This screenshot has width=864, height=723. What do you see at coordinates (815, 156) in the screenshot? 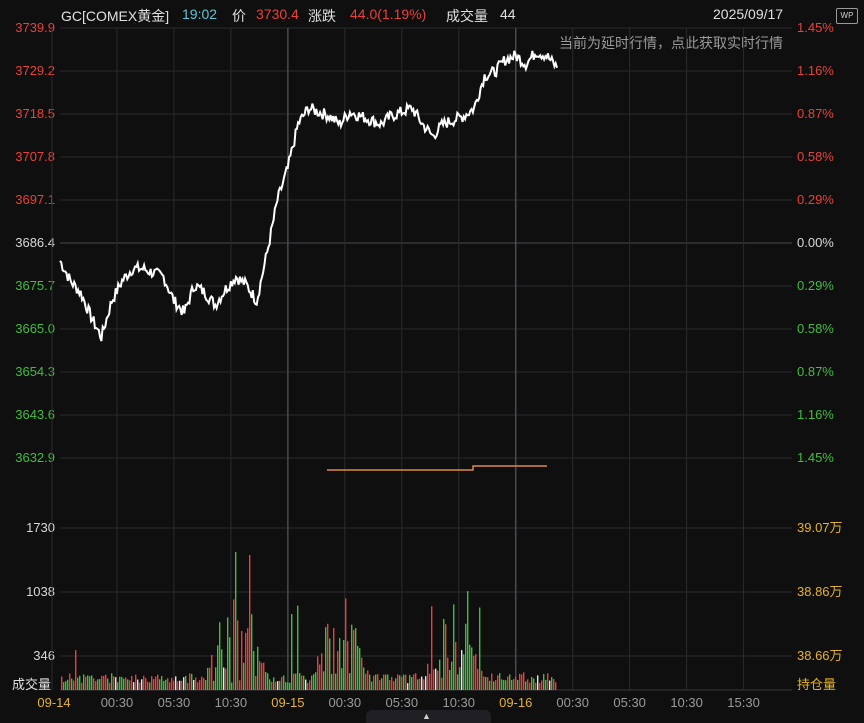
I see `percent-tick-label: 0.58%` at bounding box center [815, 156].